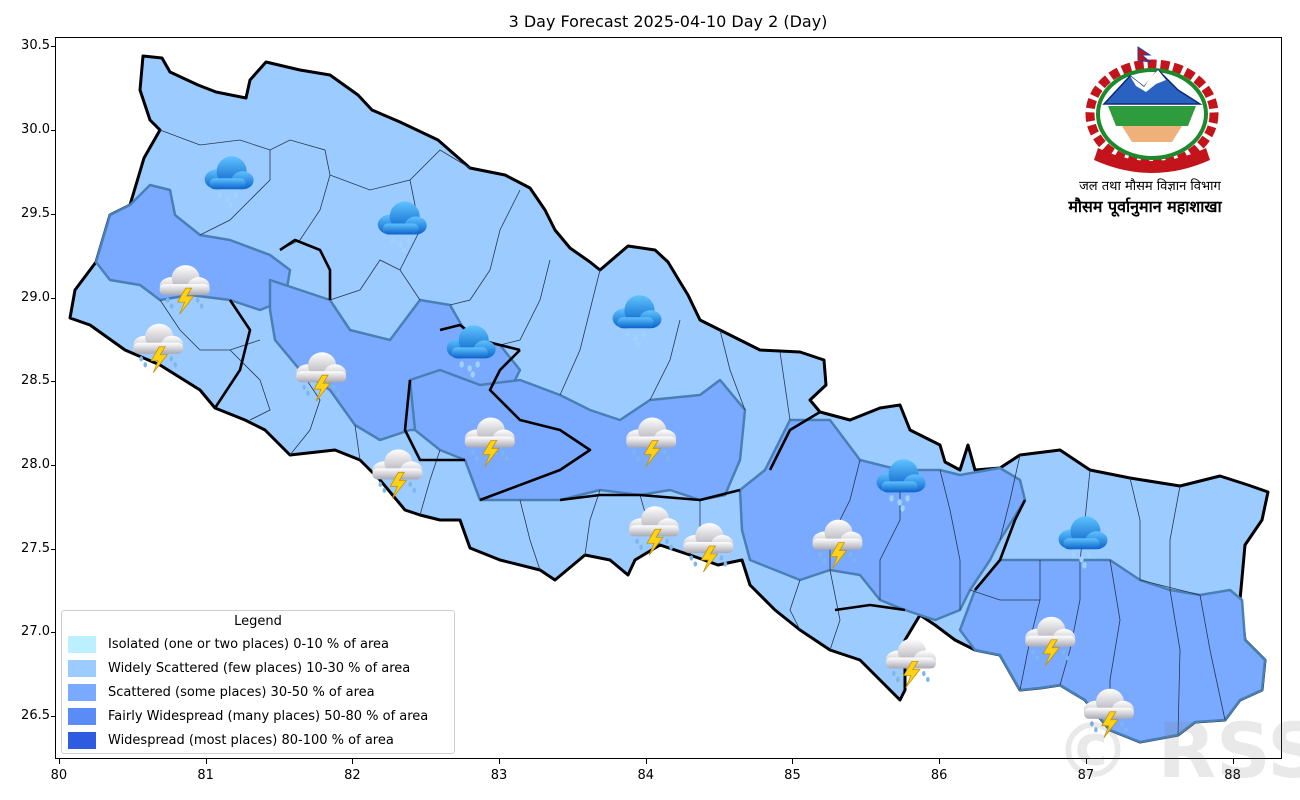 This screenshot has height=800, width=1300. Describe the element at coordinates (35, 548) in the screenshot. I see `y-tick-label: 27.5` at that location.